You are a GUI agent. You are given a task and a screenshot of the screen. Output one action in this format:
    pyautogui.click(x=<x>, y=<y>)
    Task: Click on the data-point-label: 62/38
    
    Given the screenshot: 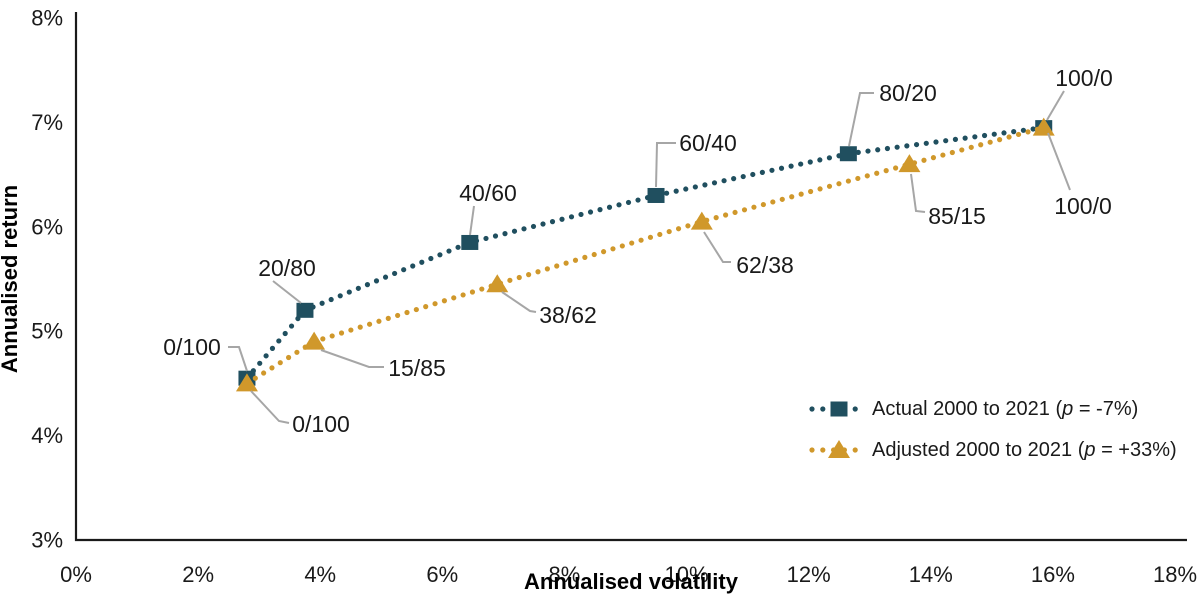 What is the action you would take?
    pyautogui.click(x=765, y=265)
    